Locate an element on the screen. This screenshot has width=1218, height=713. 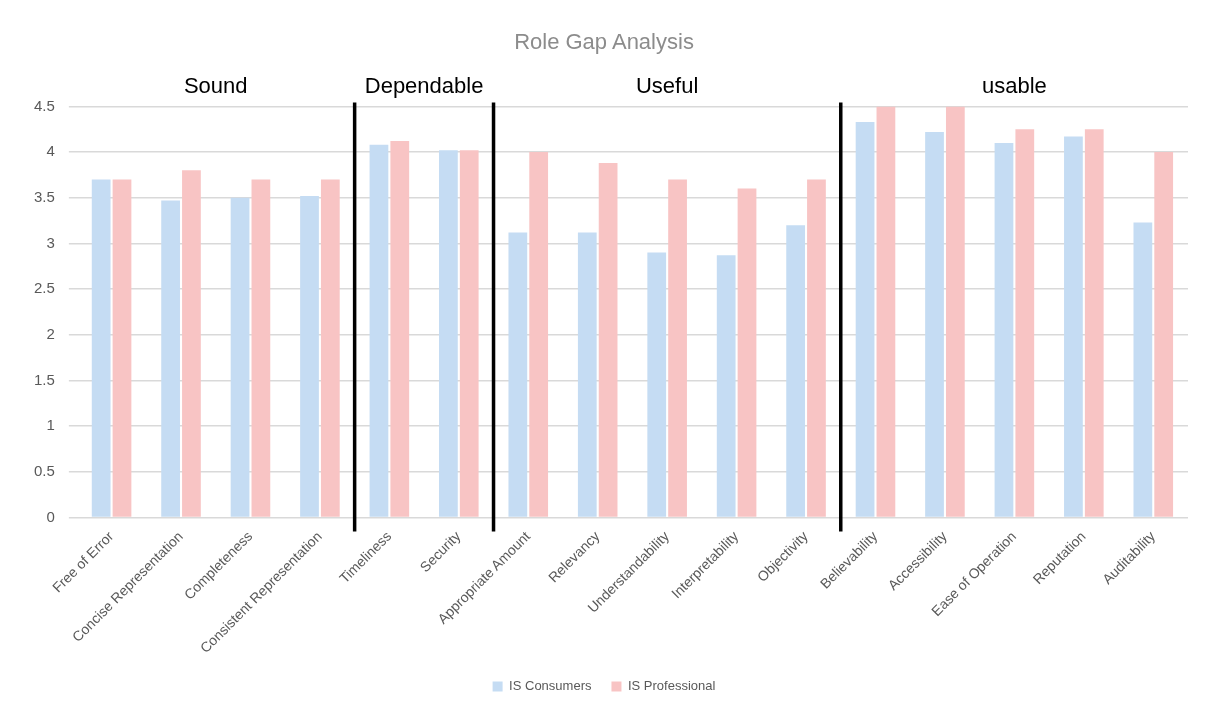
y-tick-label: 0.5 is located at coordinates (44, 470).